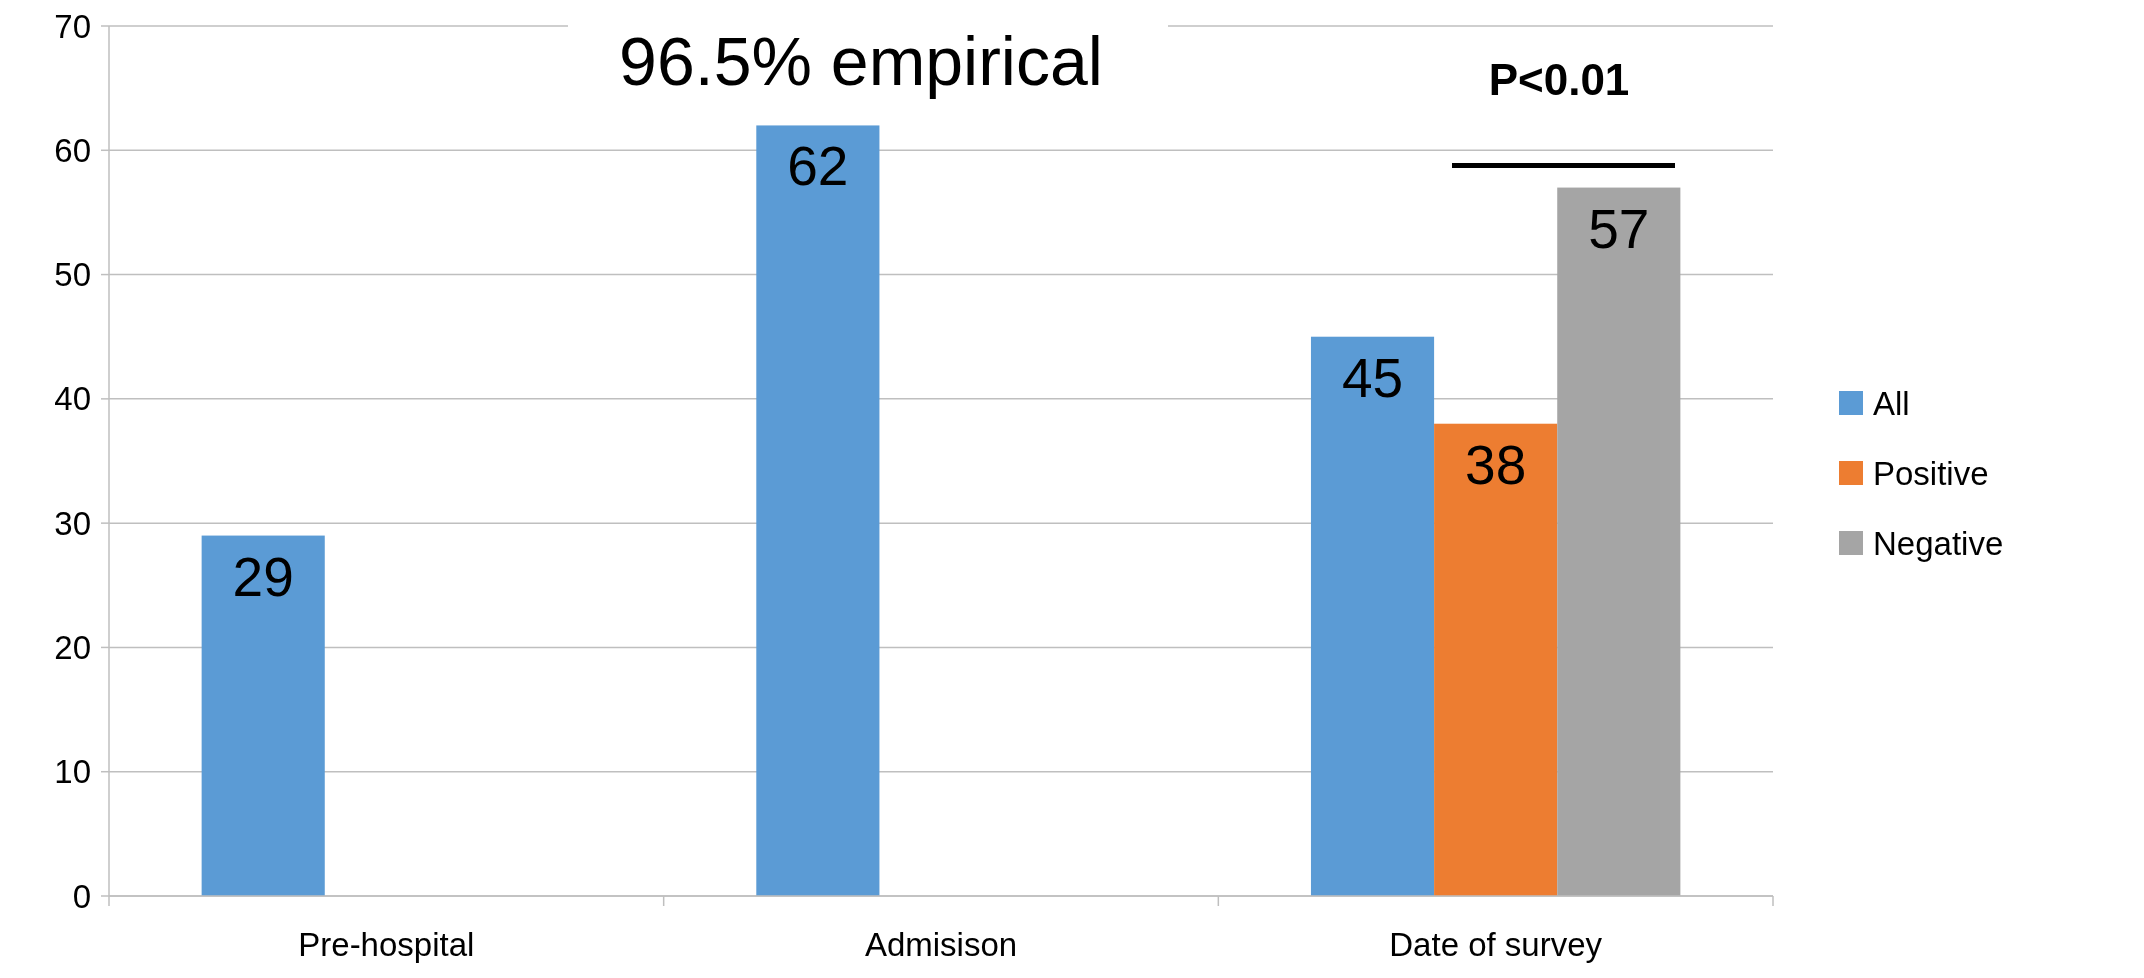  What do you see at coordinates (1496, 464) in the screenshot?
I see `data-label: 38` at bounding box center [1496, 464].